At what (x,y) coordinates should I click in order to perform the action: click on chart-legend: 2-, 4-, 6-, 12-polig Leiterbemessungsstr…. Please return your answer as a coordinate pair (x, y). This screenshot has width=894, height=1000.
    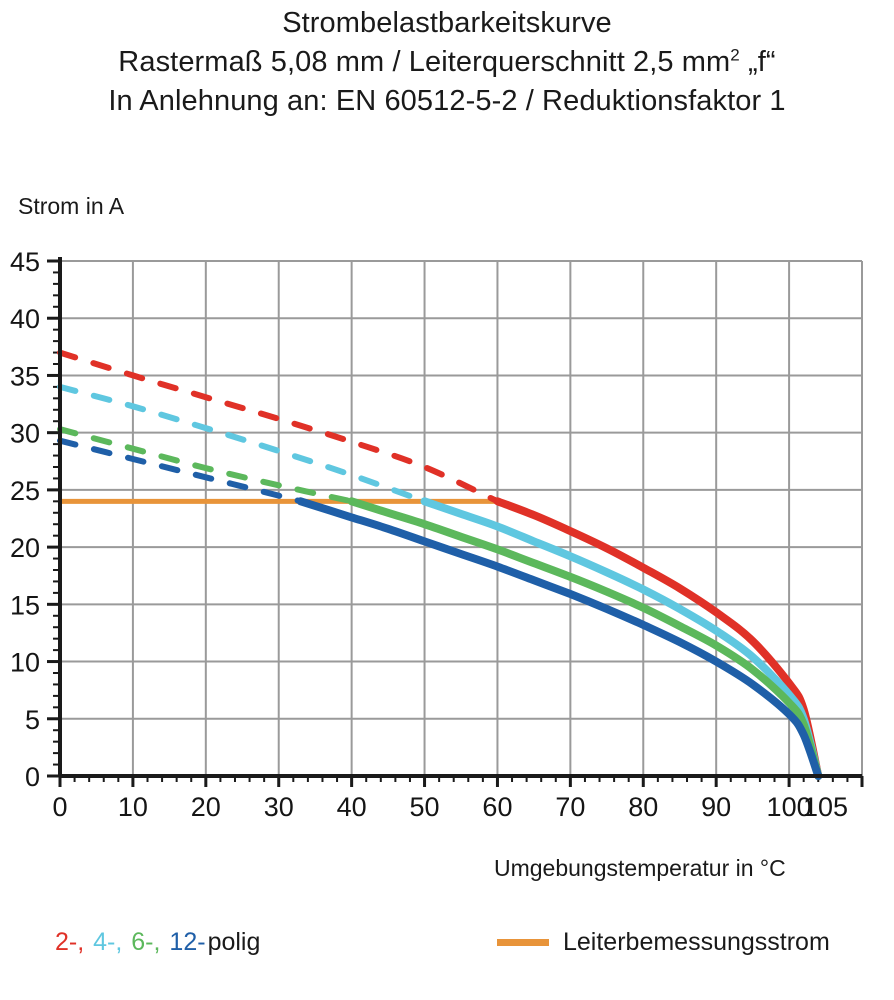
    Looking at the image, I should click on (447, 953).